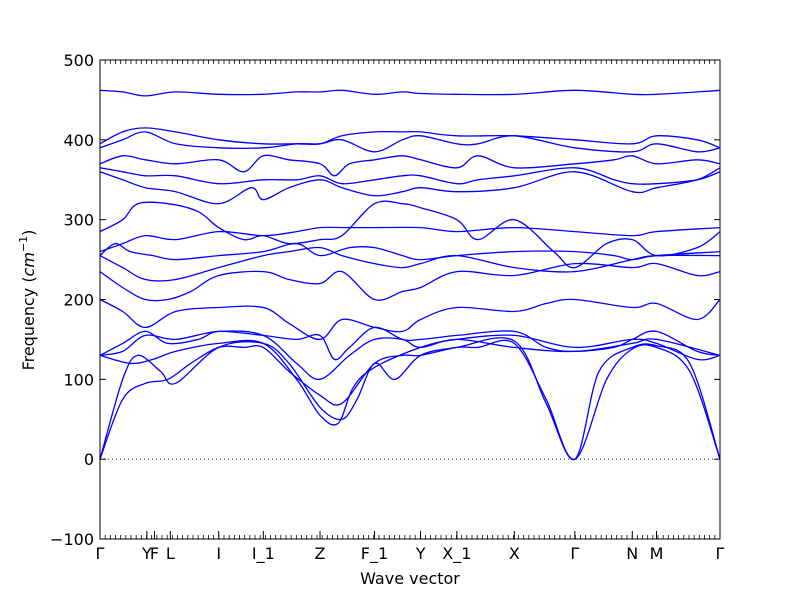 This screenshot has height=600, width=800. What do you see at coordinates (632, 553) in the screenshot?
I see `x-tick-label: N` at bounding box center [632, 553].